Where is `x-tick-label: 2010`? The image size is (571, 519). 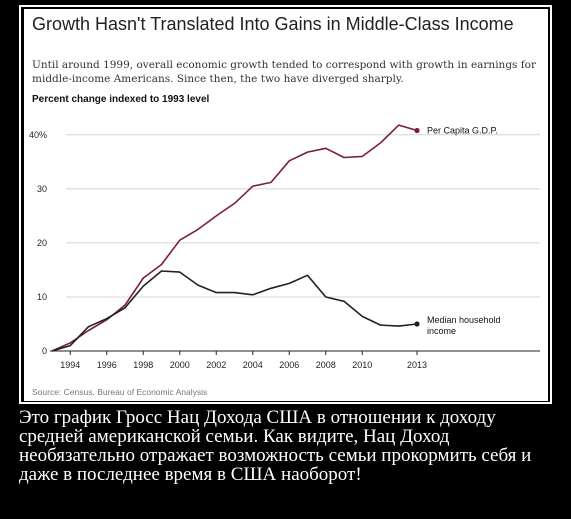
x-tick-label: 2010 is located at coordinates (362, 365).